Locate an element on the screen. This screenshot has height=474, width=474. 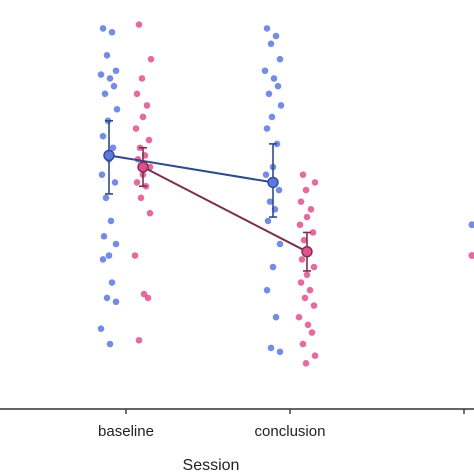
x-tick-label-baseline: baseline is located at coordinates (126, 431).